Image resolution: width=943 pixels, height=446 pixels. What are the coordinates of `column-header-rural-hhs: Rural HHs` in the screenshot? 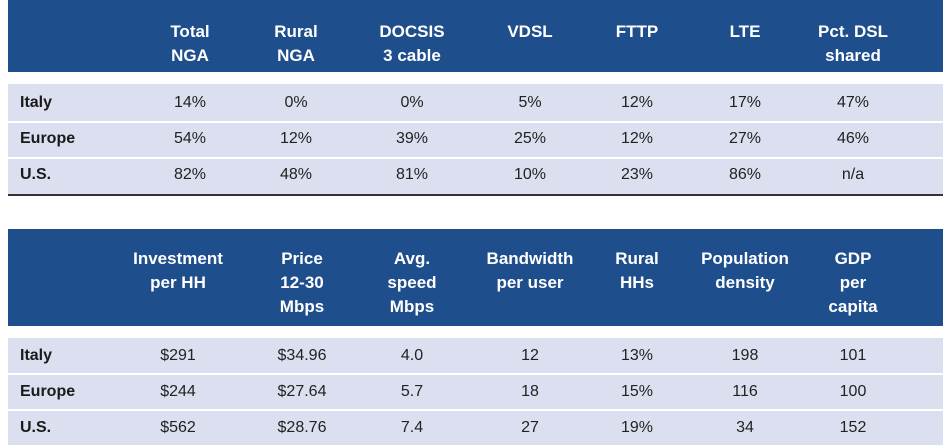 It's located at (637, 270).